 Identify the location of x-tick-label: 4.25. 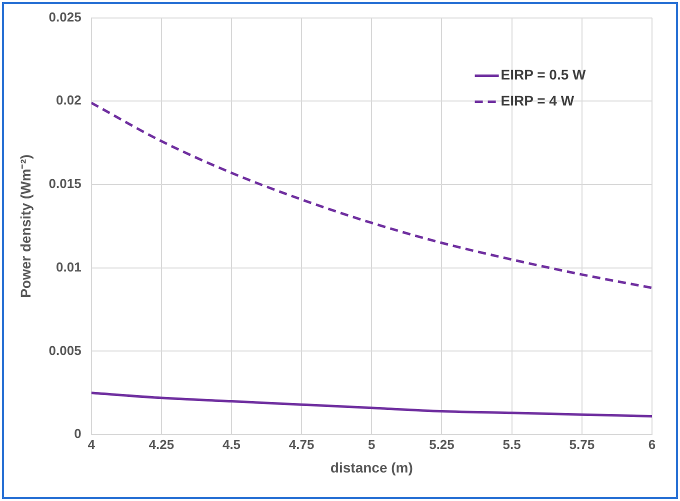
(161, 444).